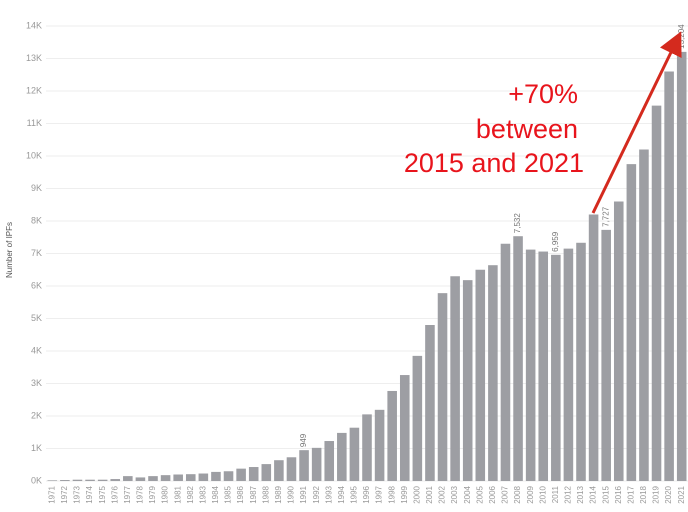  I want to click on x-tick-label: 1982, so click(190, 494).